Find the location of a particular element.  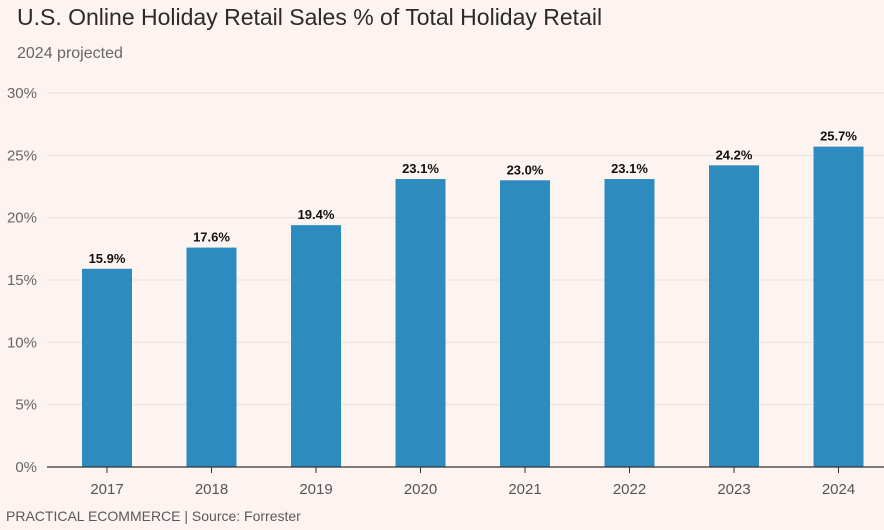

x-tick-label: 2019 is located at coordinates (315, 489).